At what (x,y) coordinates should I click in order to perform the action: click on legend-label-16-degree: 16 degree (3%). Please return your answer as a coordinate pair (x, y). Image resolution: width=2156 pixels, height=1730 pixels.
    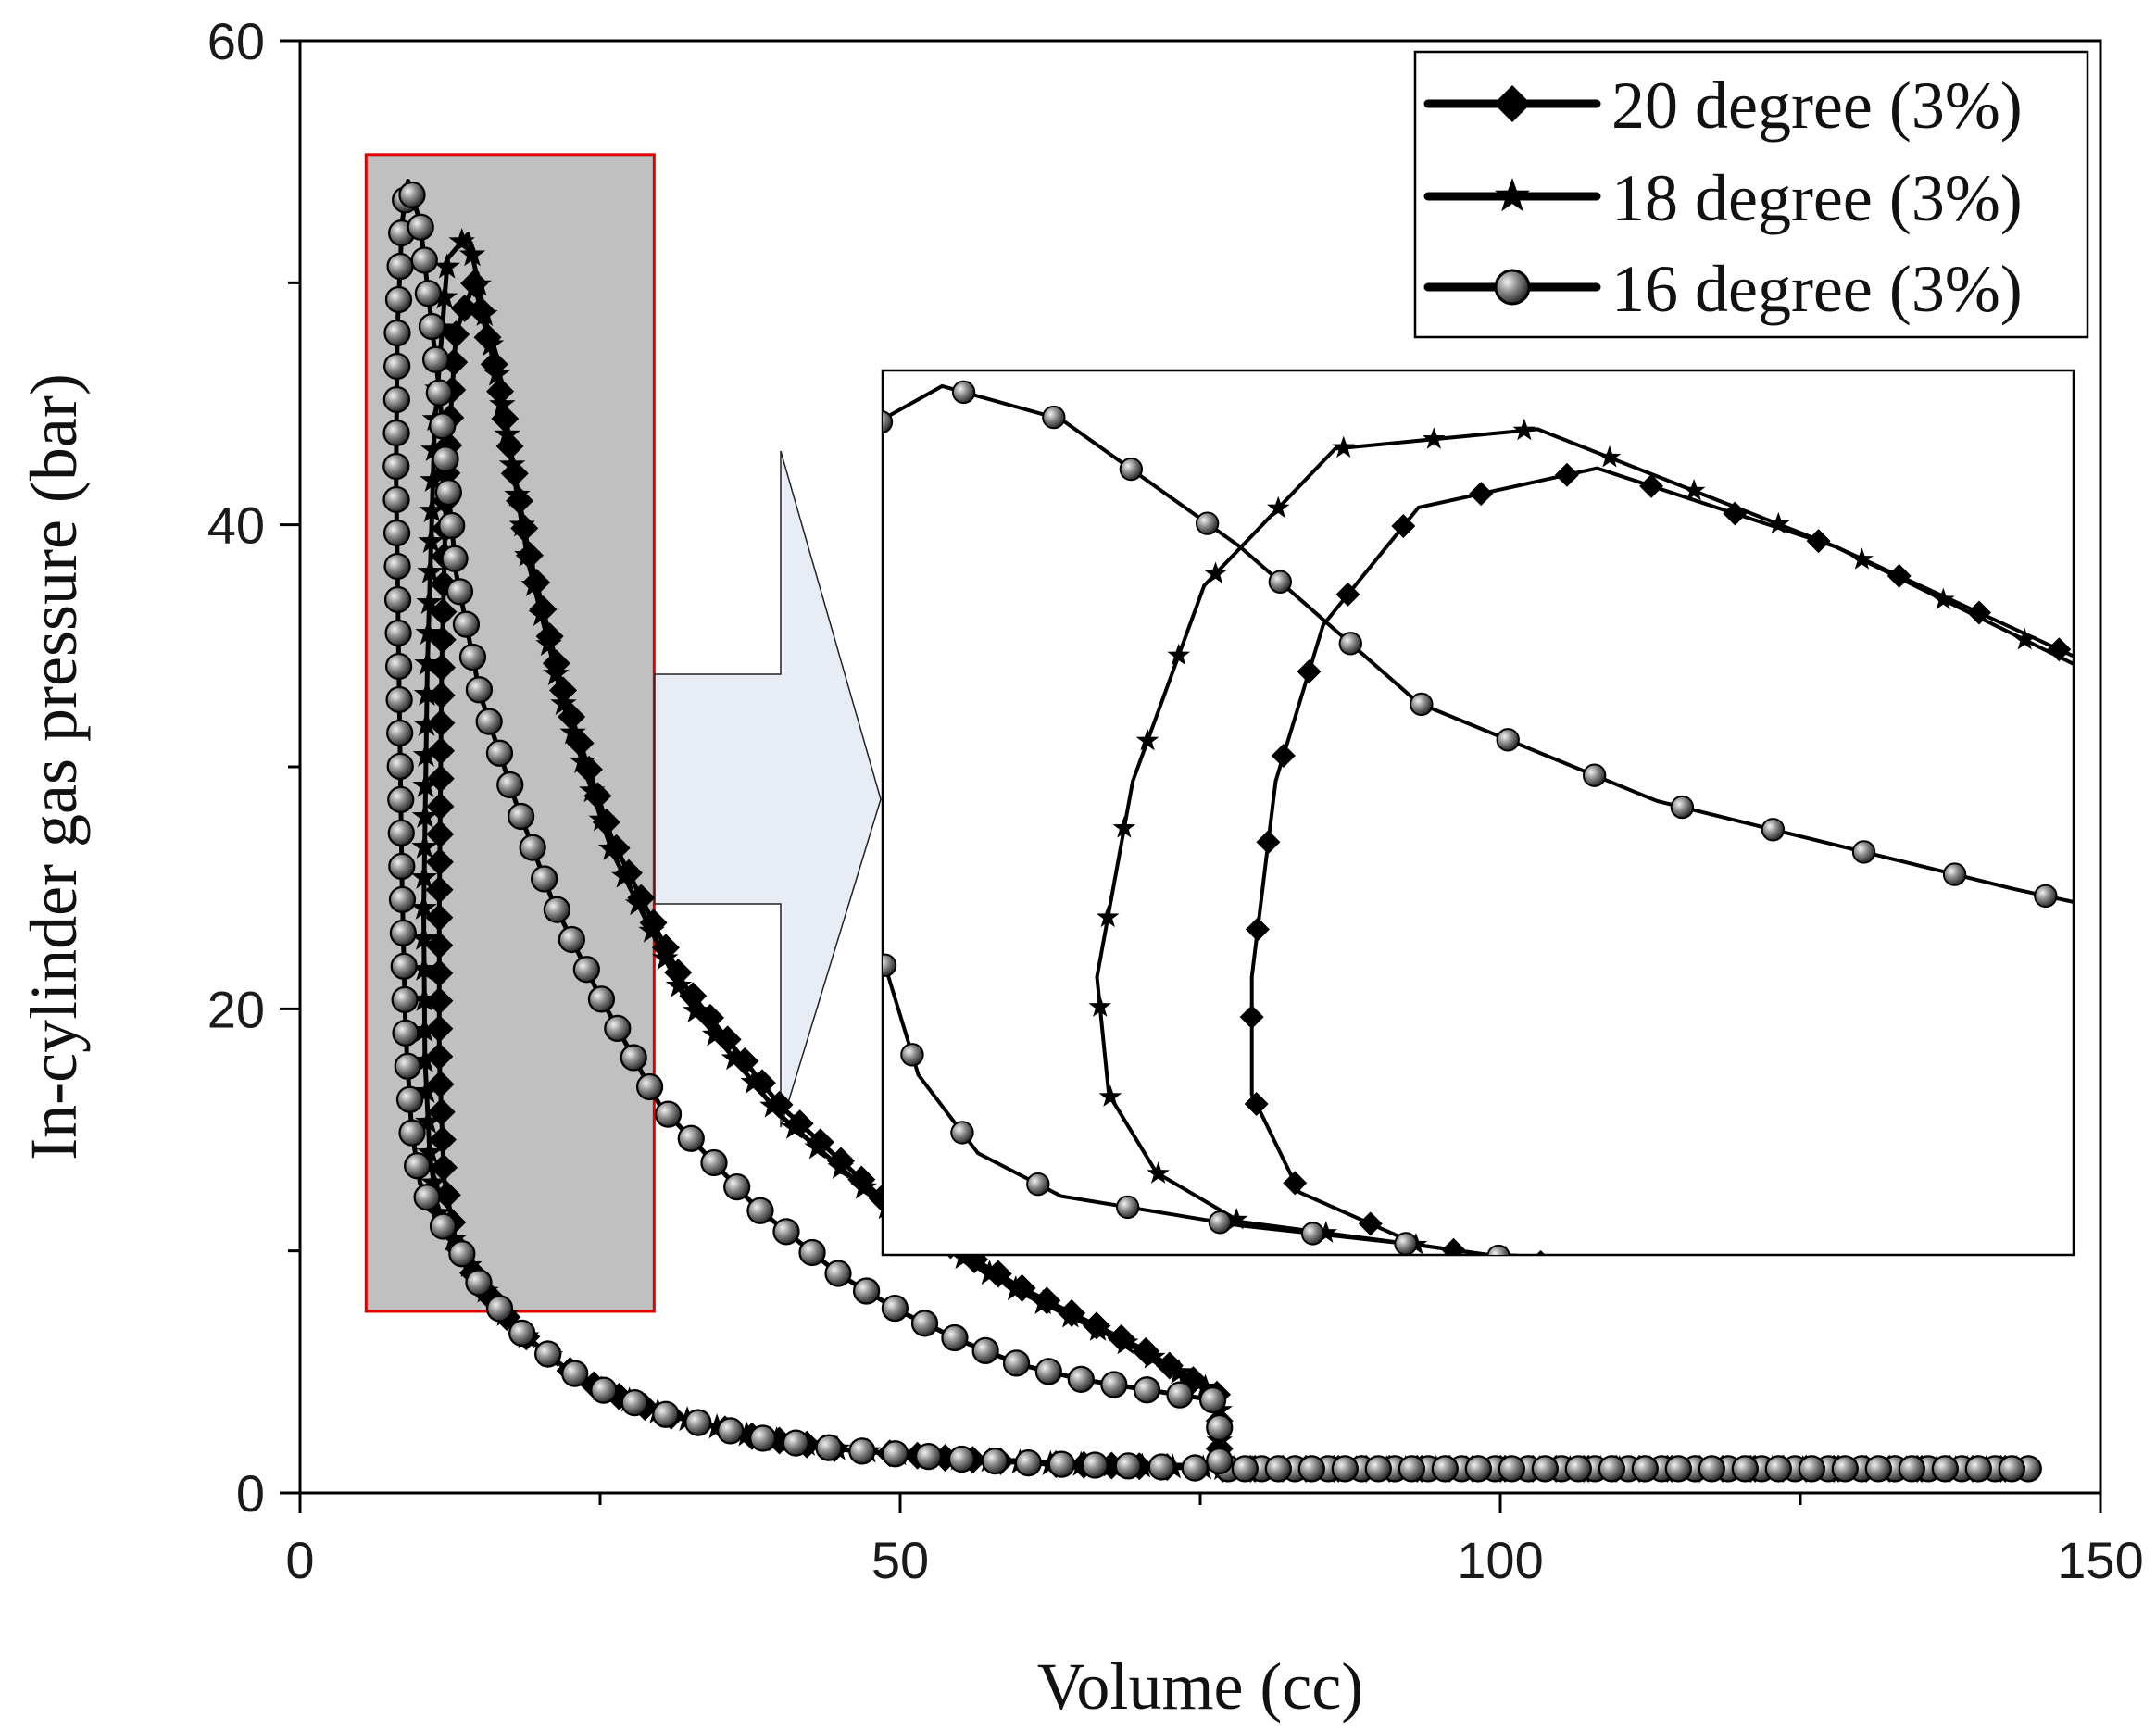
    Looking at the image, I should click on (1817, 289).